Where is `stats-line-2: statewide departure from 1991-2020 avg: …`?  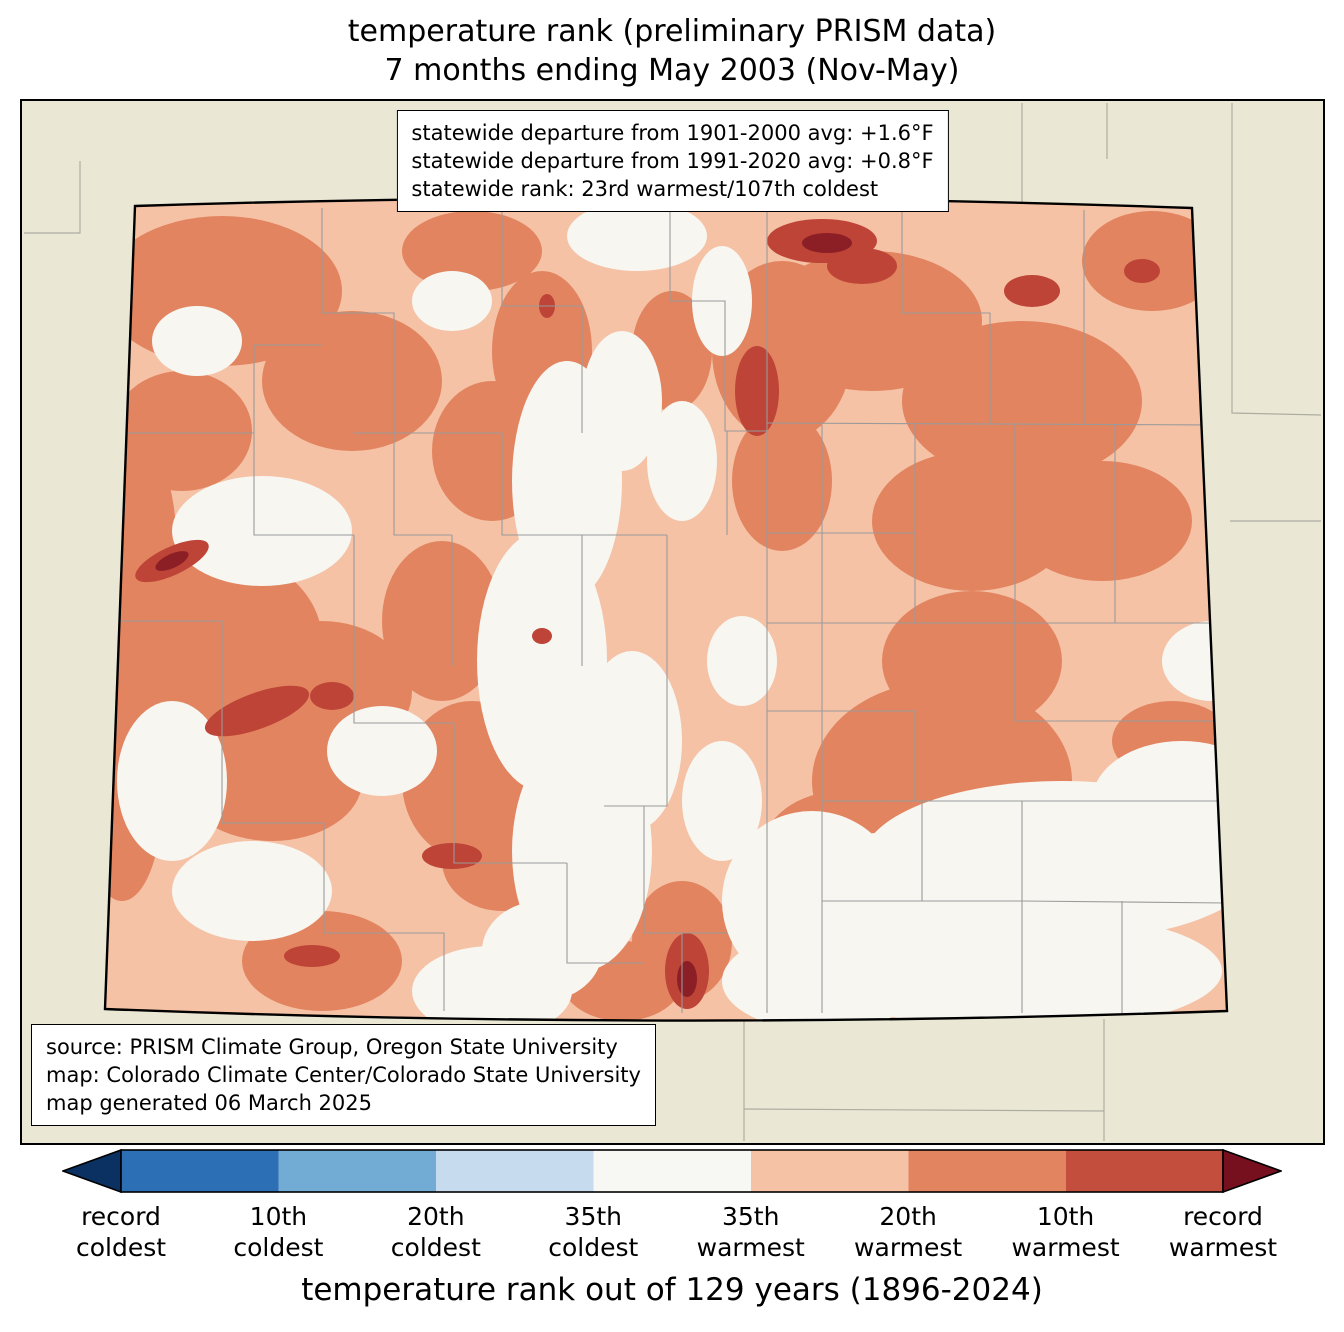
stats-line-2: statewide departure from 1991-2020 avg: … is located at coordinates (672, 161).